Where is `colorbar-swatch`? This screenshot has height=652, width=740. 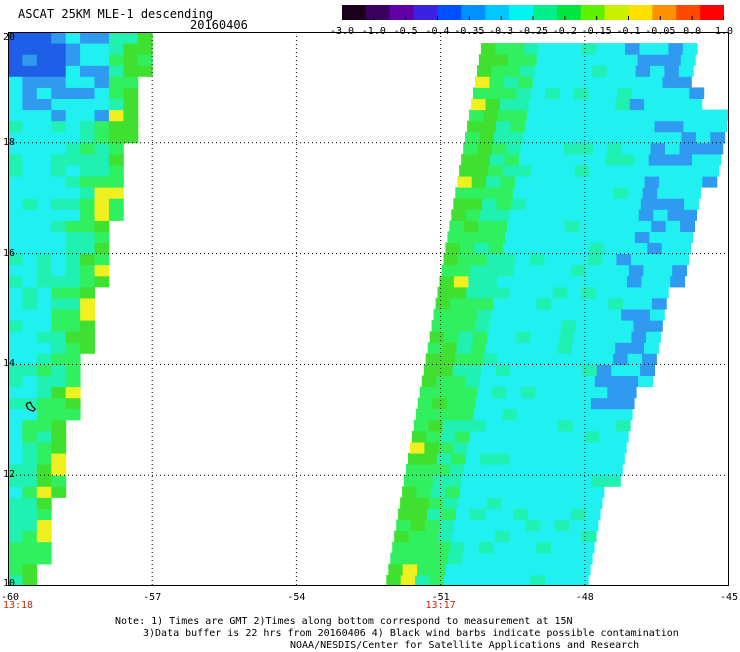 colorbar-swatch is located at coordinates (449, 12).